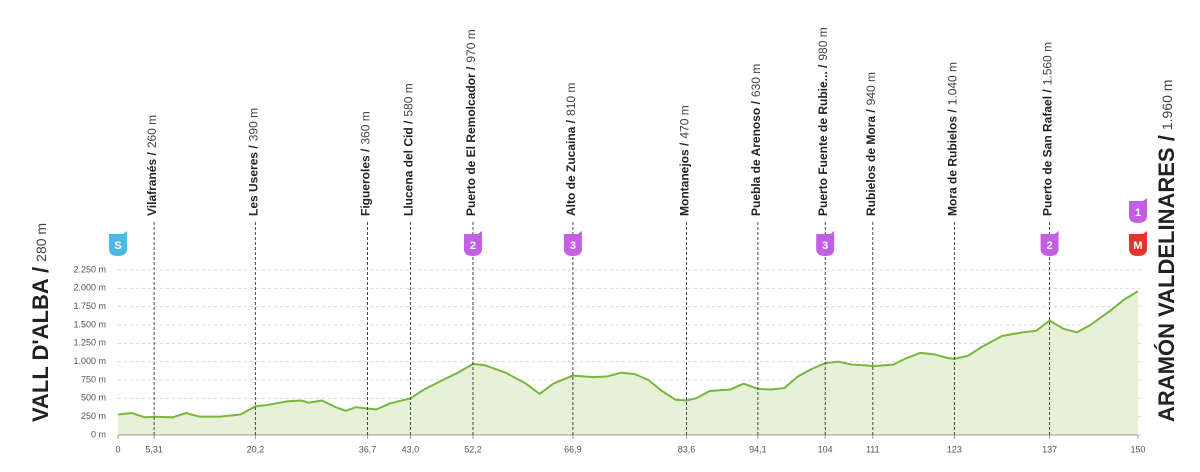 The image size is (1200, 472). I want to click on y-tick-label: 250 m, so click(93, 416).